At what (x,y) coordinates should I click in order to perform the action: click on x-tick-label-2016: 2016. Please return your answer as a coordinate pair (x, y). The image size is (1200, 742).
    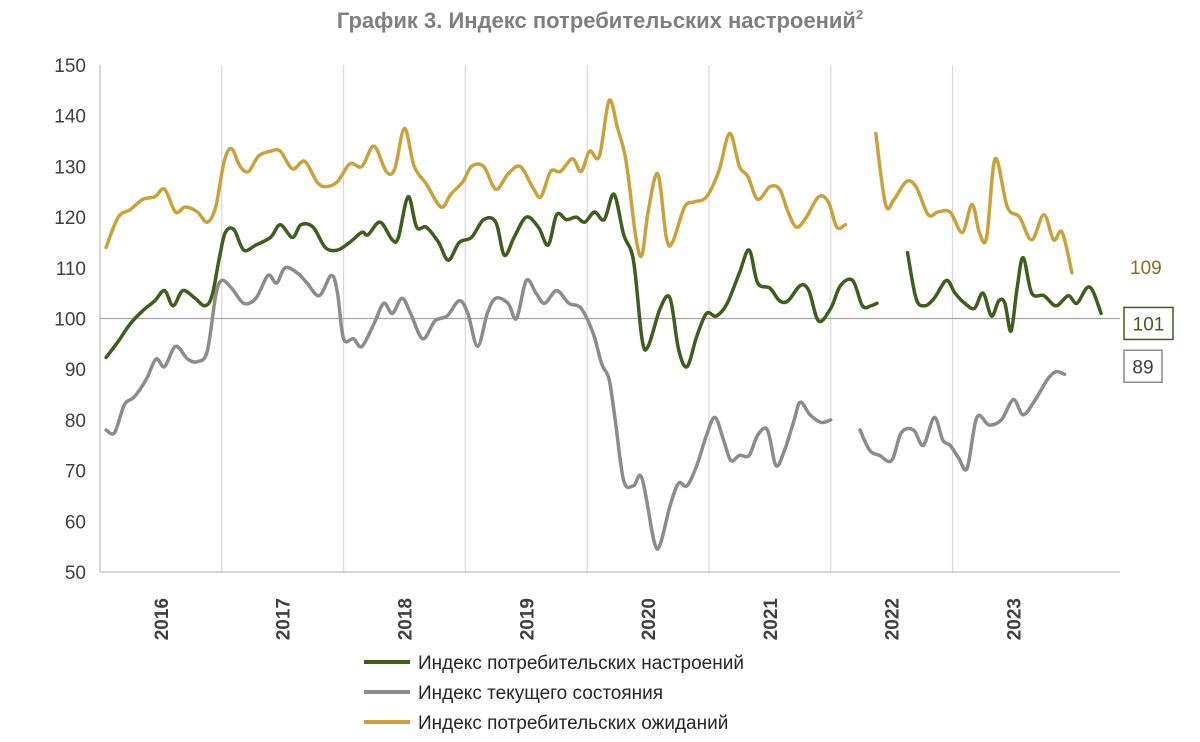
    Looking at the image, I should click on (162, 619).